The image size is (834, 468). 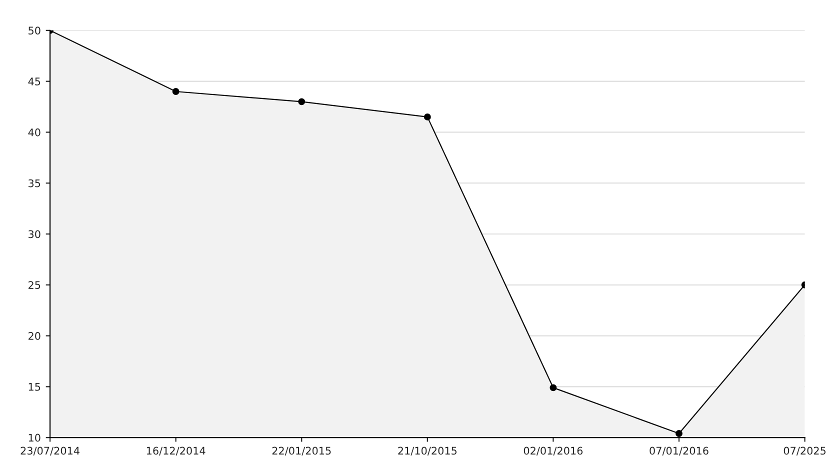 I want to click on x-tick-label: 07/01/2016, so click(x=679, y=451).